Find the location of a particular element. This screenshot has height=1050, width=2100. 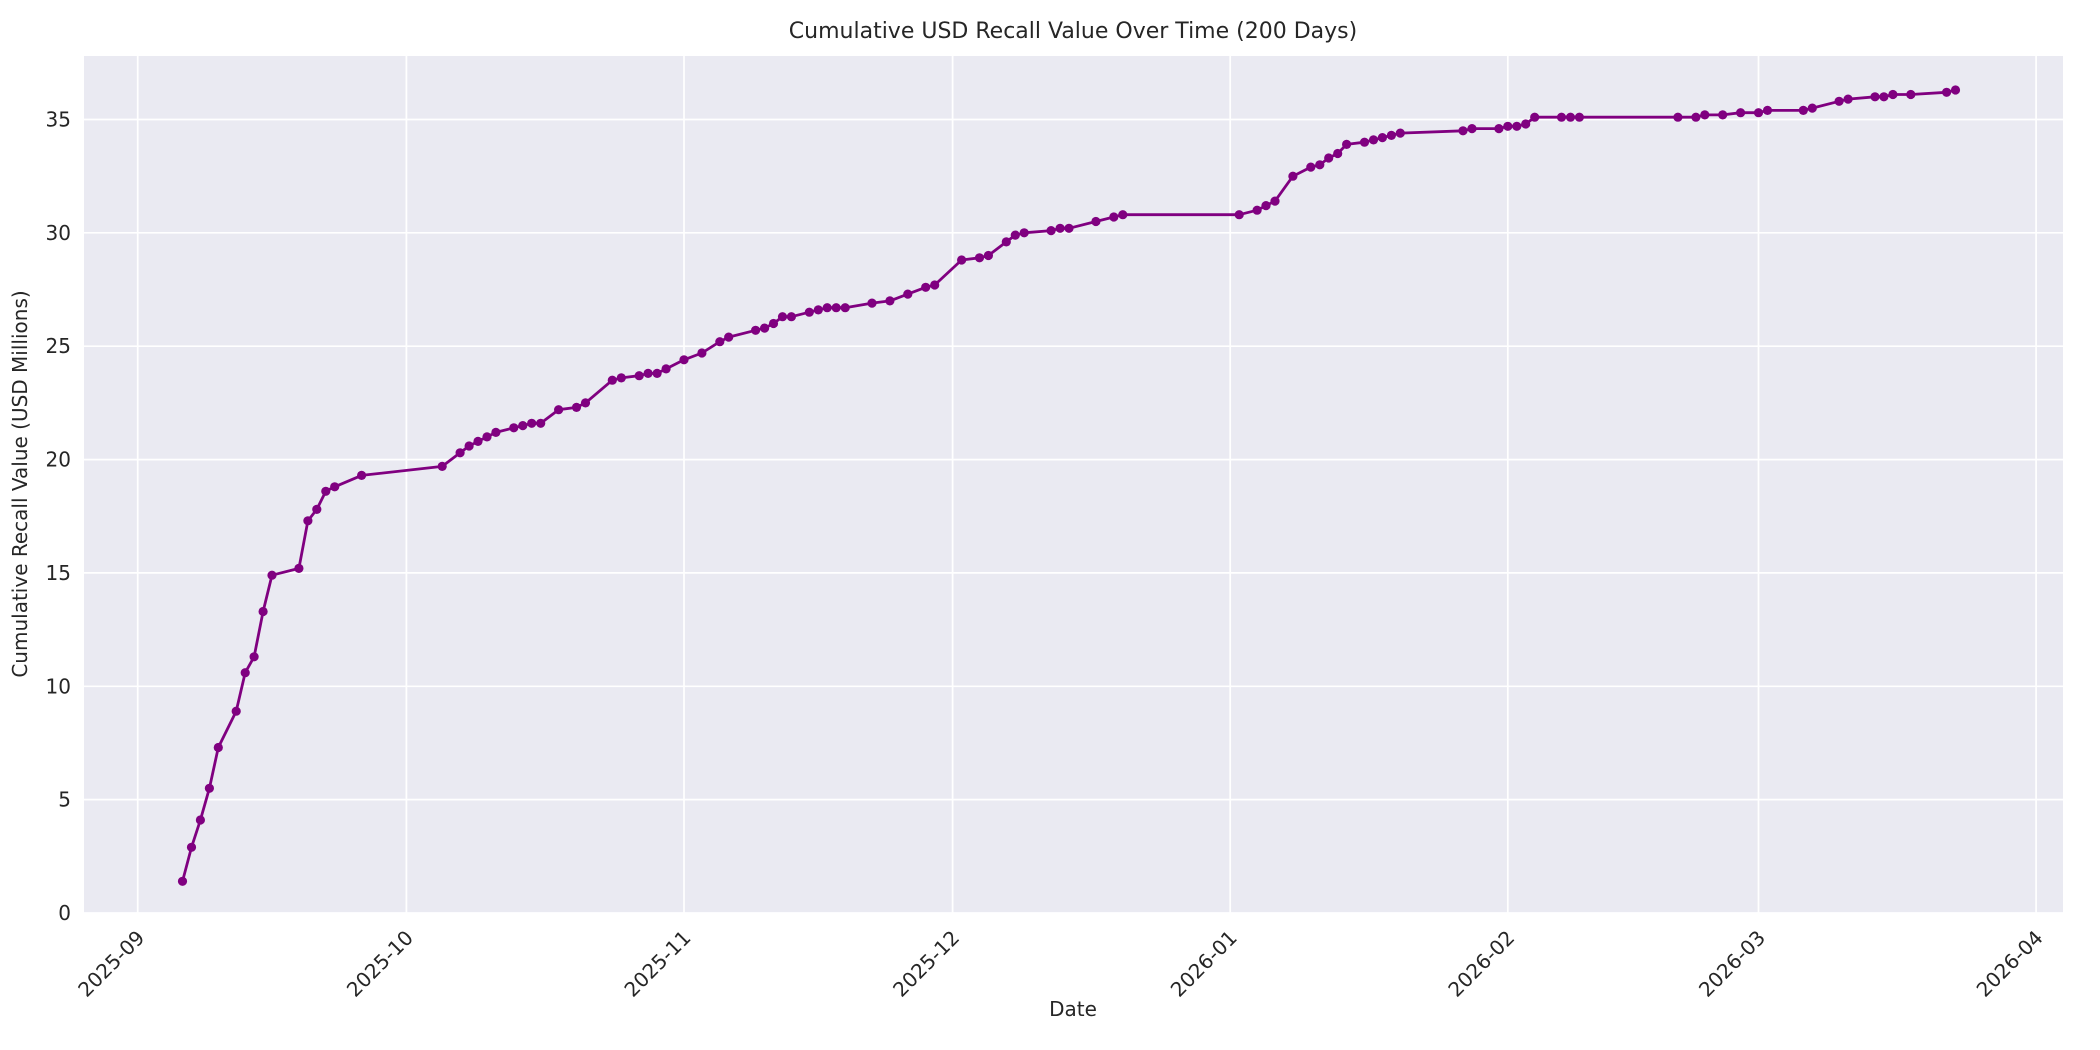

x-tick-label: 2025-11 is located at coordinates (657, 964).